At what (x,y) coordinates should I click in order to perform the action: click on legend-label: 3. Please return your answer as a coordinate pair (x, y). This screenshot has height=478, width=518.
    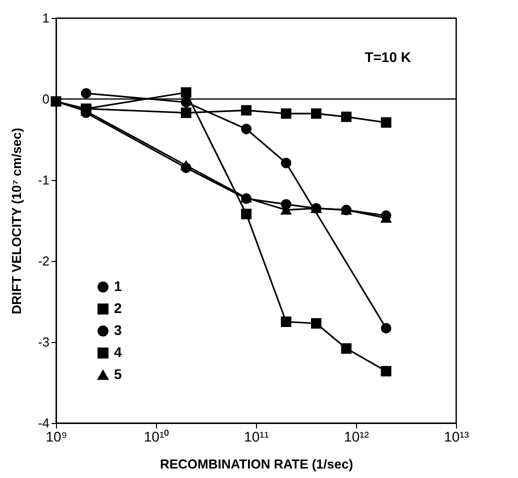
    Looking at the image, I should click on (118, 330).